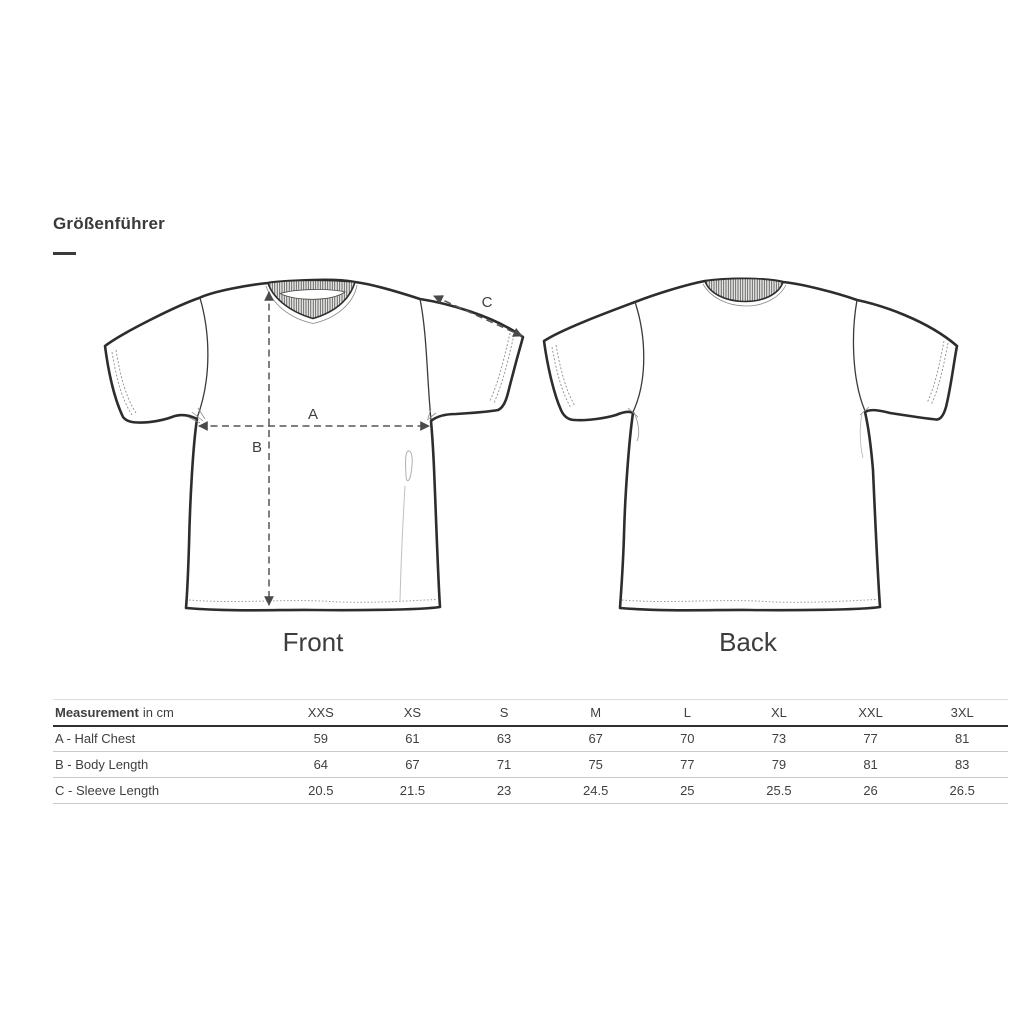  Describe the element at coordinates (257, 447) in the screenshot. I see `dimension-label-b: B` at that location.